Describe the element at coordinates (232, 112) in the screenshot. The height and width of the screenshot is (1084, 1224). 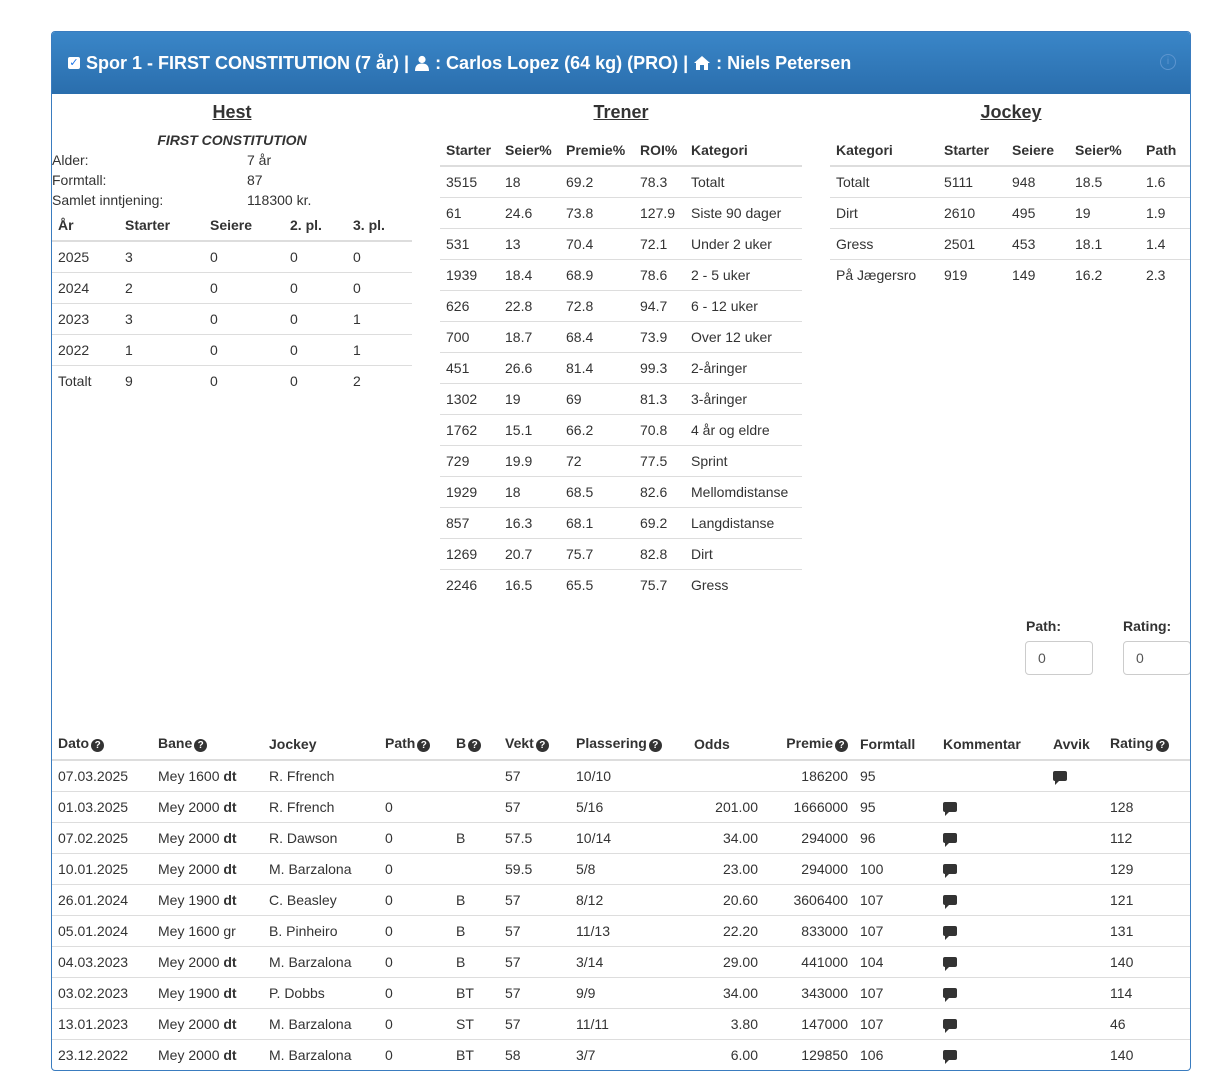
I see `hest-title: Hest` at that location.